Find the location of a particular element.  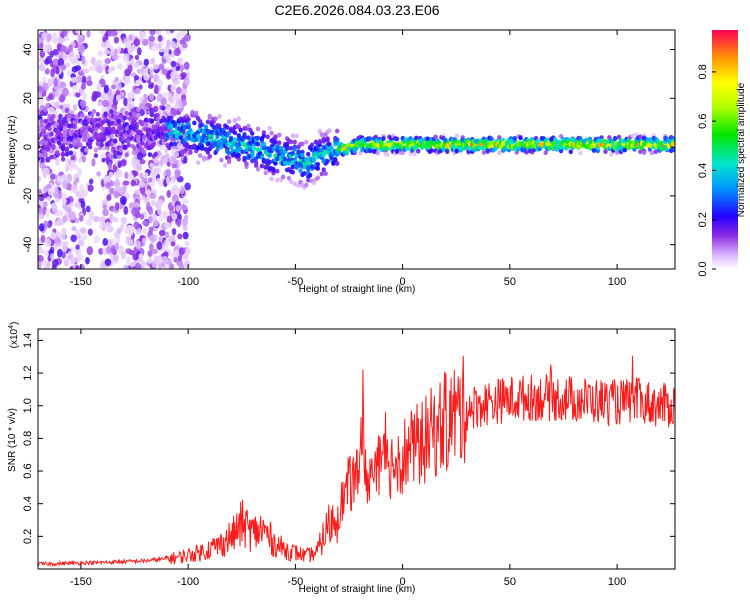

y-tick-label: -40 is located at coordinates (28, 245).